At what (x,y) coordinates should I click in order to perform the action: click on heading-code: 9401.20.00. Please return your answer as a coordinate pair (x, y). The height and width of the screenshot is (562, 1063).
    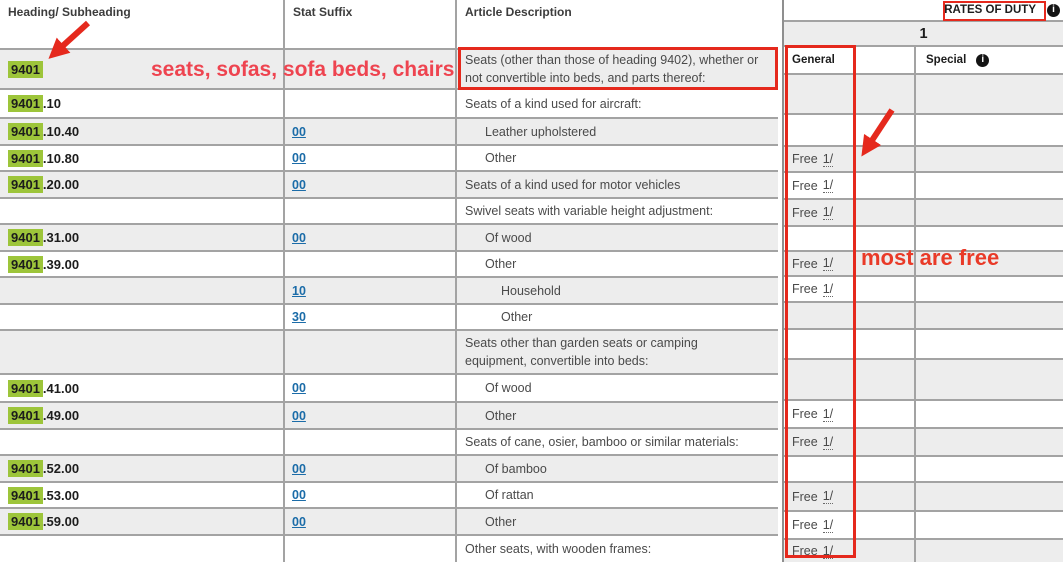
    Looking at the image, I should click on (43, 184).